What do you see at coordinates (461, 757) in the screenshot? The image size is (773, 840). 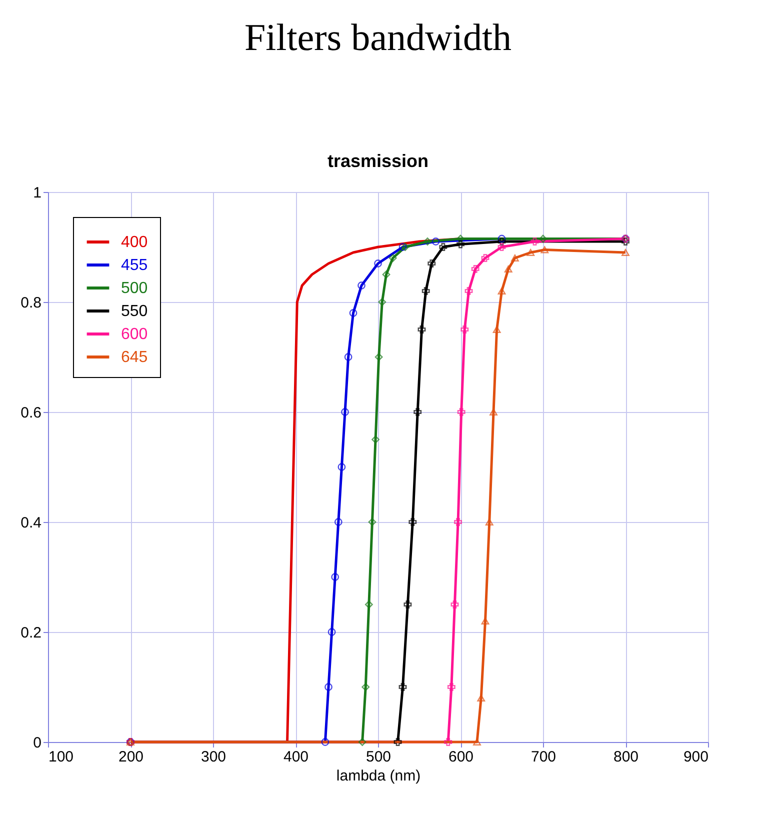 I see `x-tick-label: 600` at bounding box center [461, 757].